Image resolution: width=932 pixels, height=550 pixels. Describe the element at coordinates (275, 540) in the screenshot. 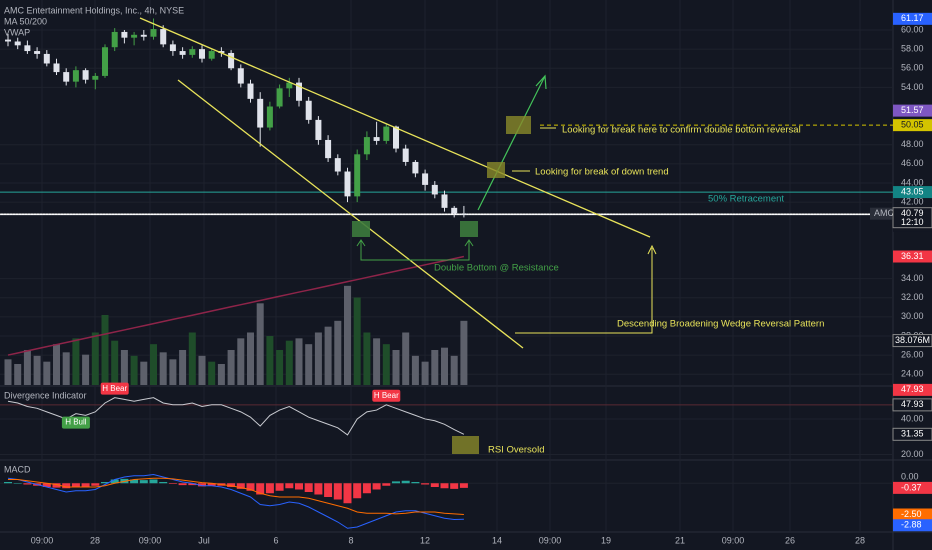

I see `x-tick-label: 6` at that location.